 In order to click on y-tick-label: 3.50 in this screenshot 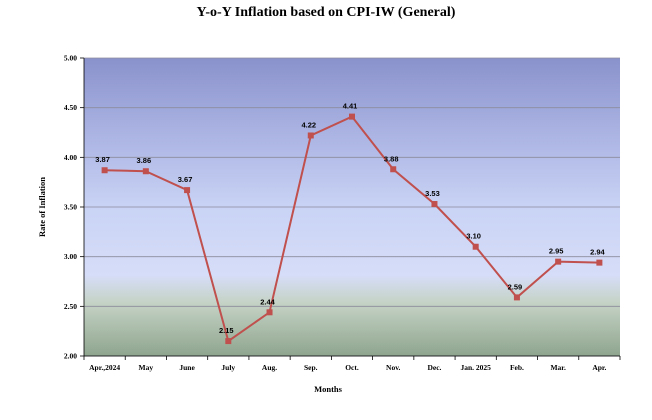, I will do `click(70, 207)`.